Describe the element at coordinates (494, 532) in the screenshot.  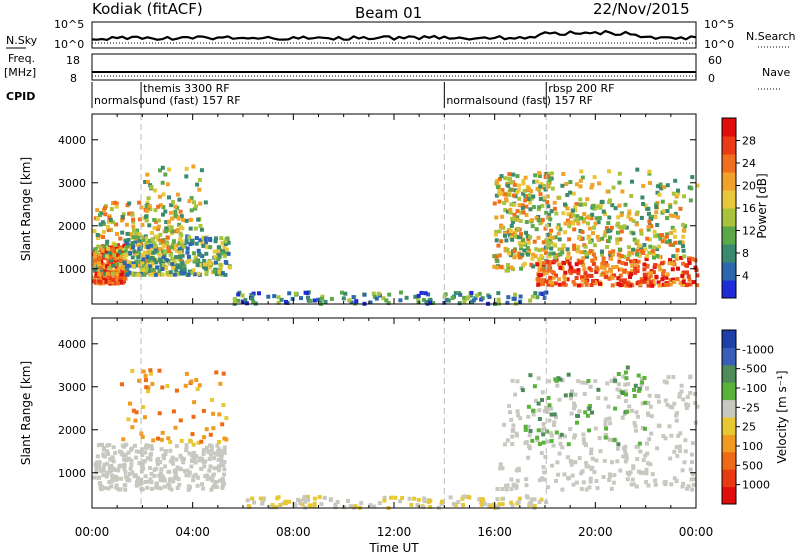
I see `x-tick-label: 16:00` at that location.